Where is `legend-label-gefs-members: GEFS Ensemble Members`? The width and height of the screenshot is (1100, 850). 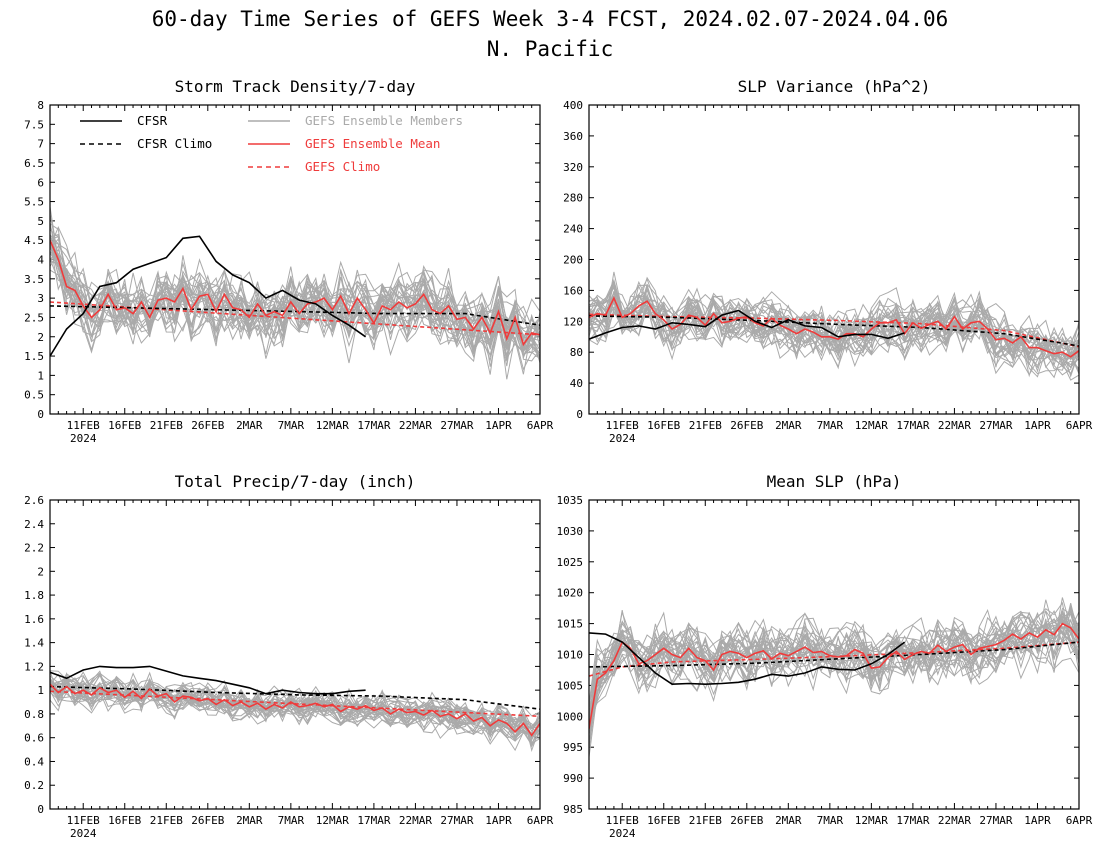 legend-label-gefs-members: GEFS Ensemble Members is located at coordinates (384, 120).